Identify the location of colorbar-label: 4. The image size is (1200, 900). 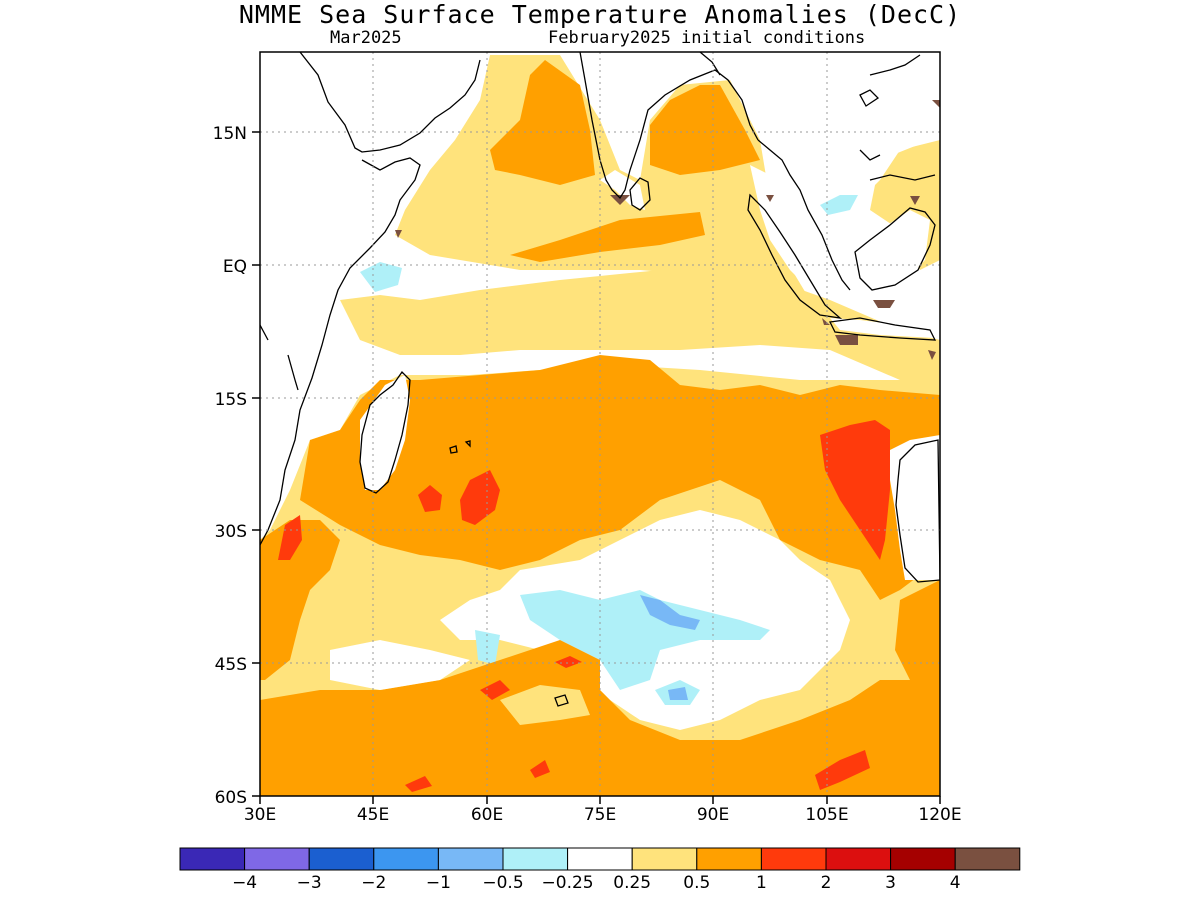
(955, 883).